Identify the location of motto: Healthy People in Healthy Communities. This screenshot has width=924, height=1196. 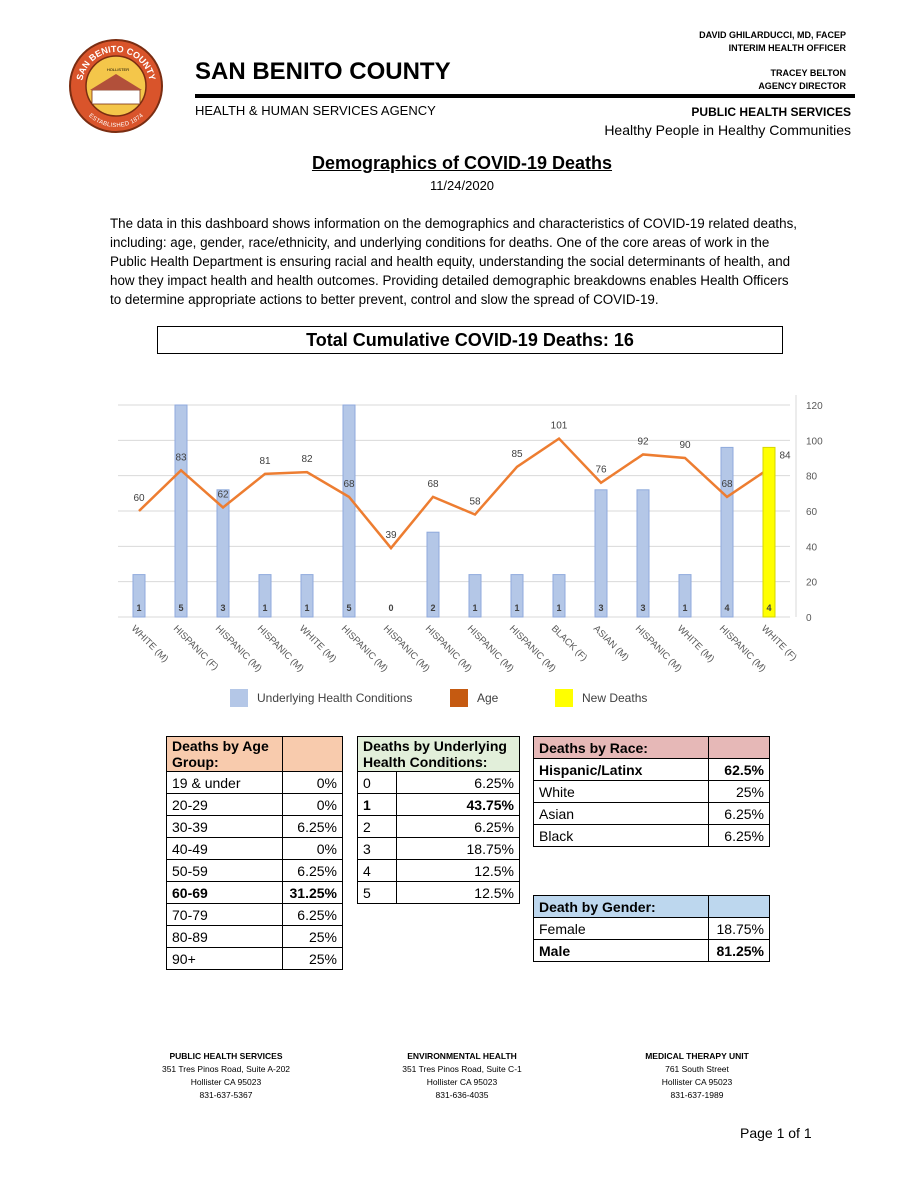
(727, 130).